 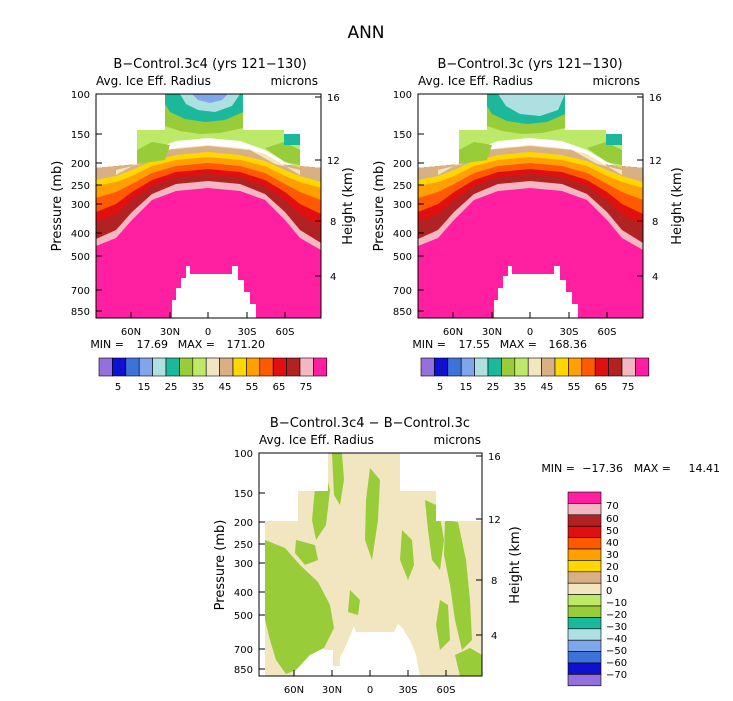 I want to click on panel-3-colorbar, so click(x=584, y=589).